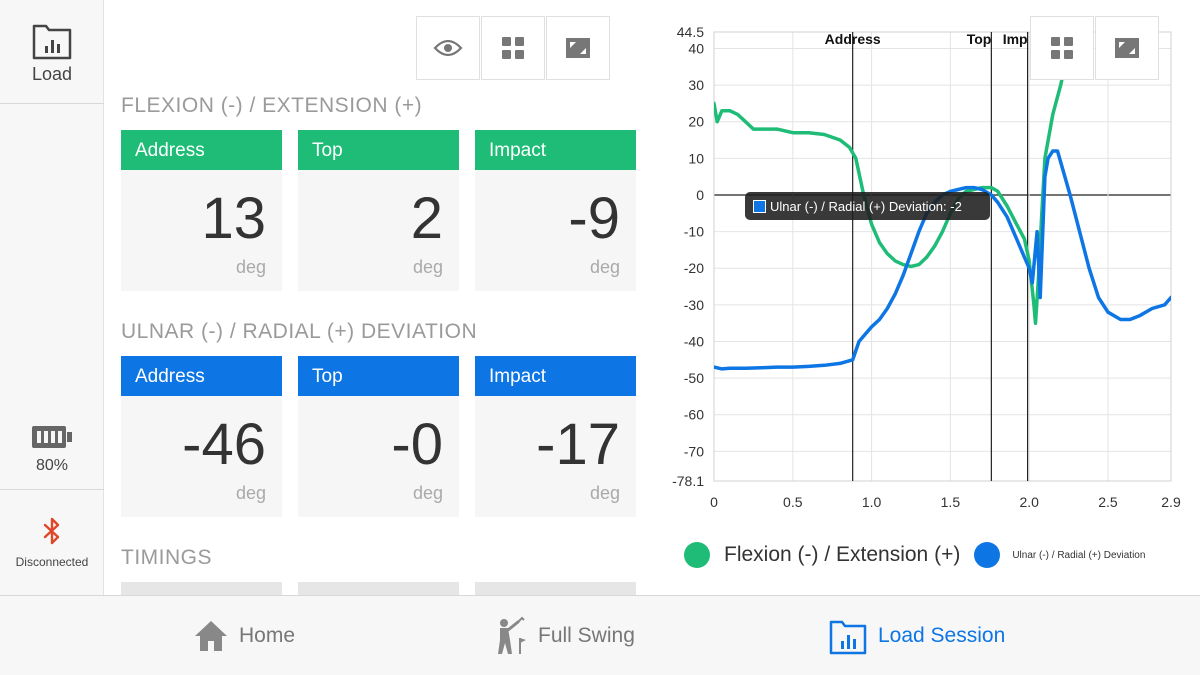 The width and height of the screenshot is (1200, 675). Describe the element at coordinates (759, 206) in the screenshot. I see `tooltip-swatch` at that location.